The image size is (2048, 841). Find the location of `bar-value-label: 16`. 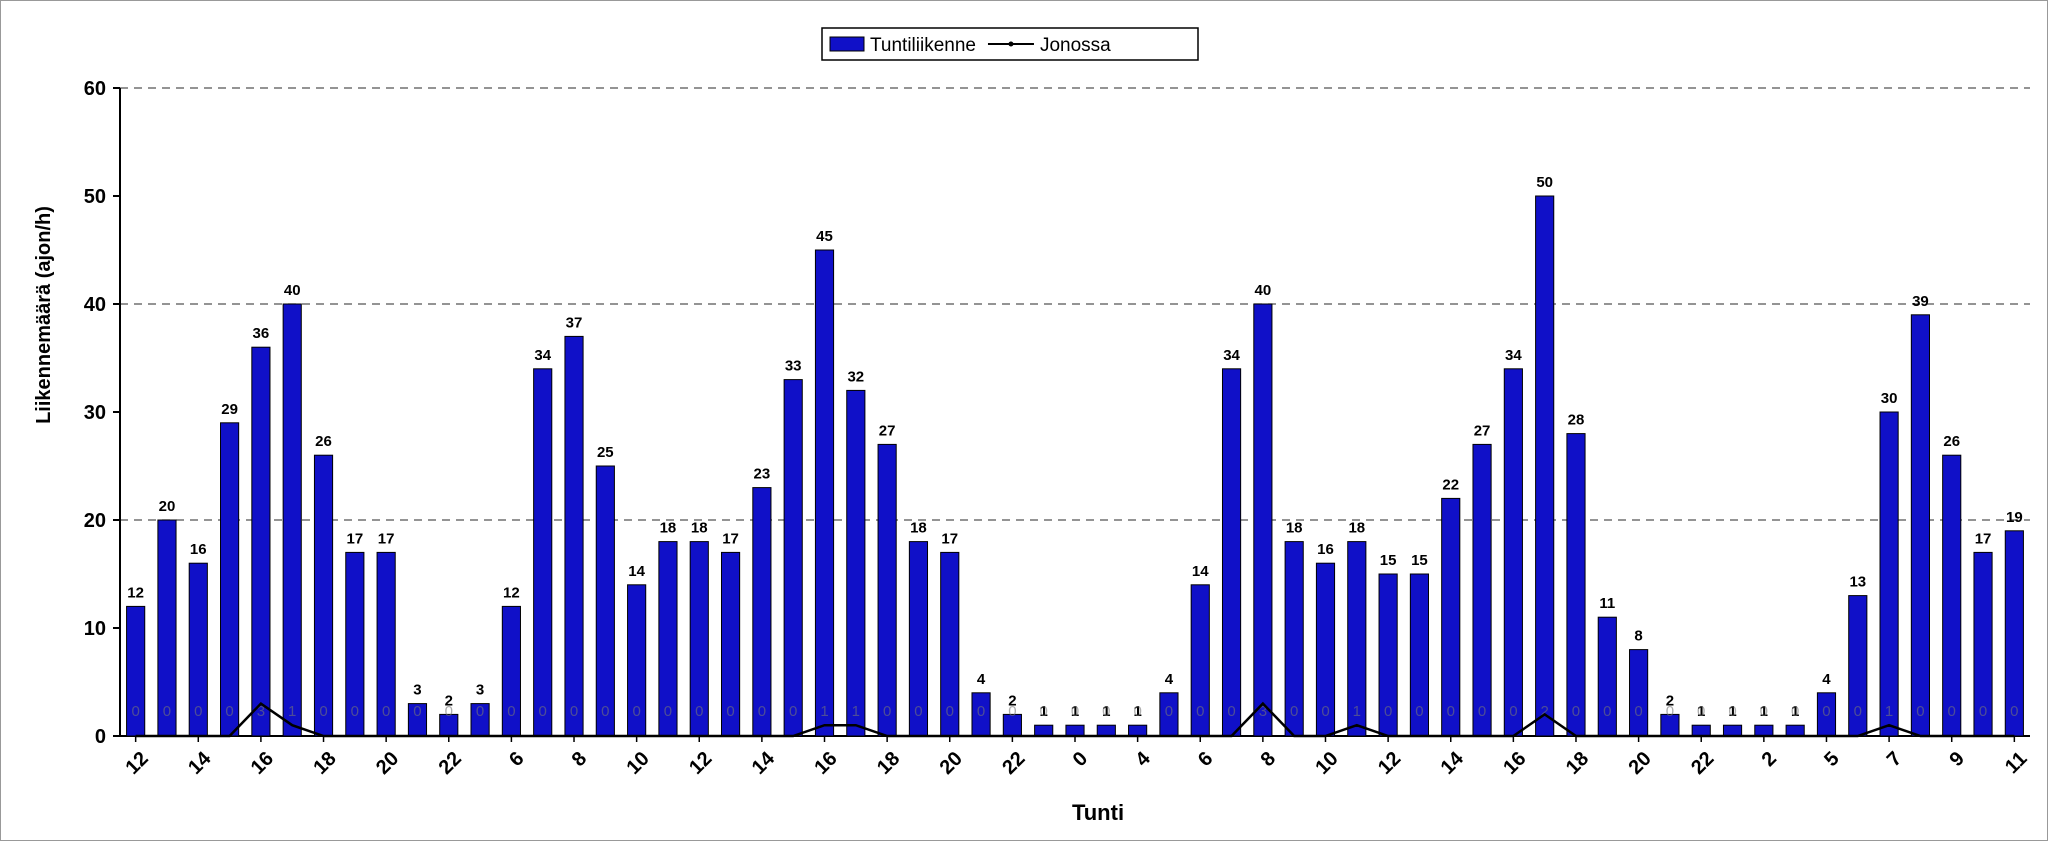

bar-value-label: 16 is located at coordinates (1325, 549).